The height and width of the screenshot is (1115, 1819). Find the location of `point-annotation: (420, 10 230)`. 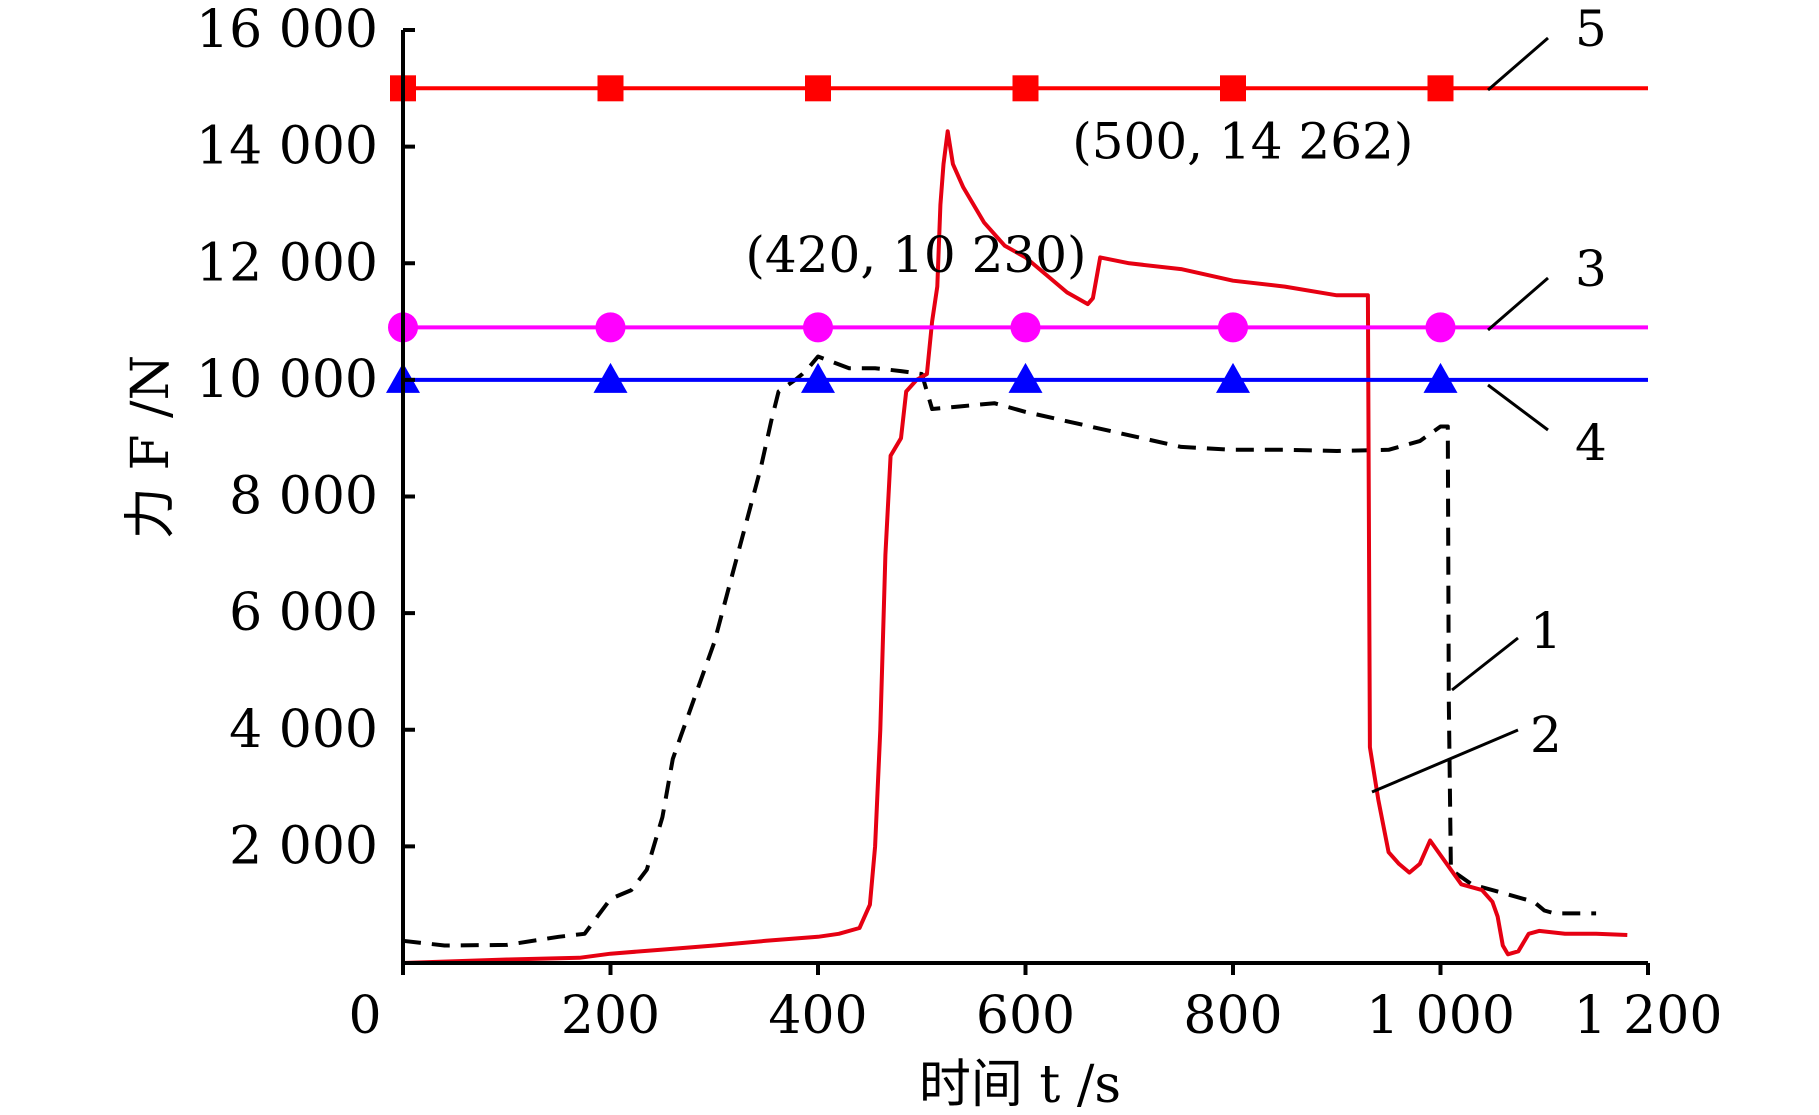

point-annotation: (420, 10 230) is located at coordinates (915, 255).